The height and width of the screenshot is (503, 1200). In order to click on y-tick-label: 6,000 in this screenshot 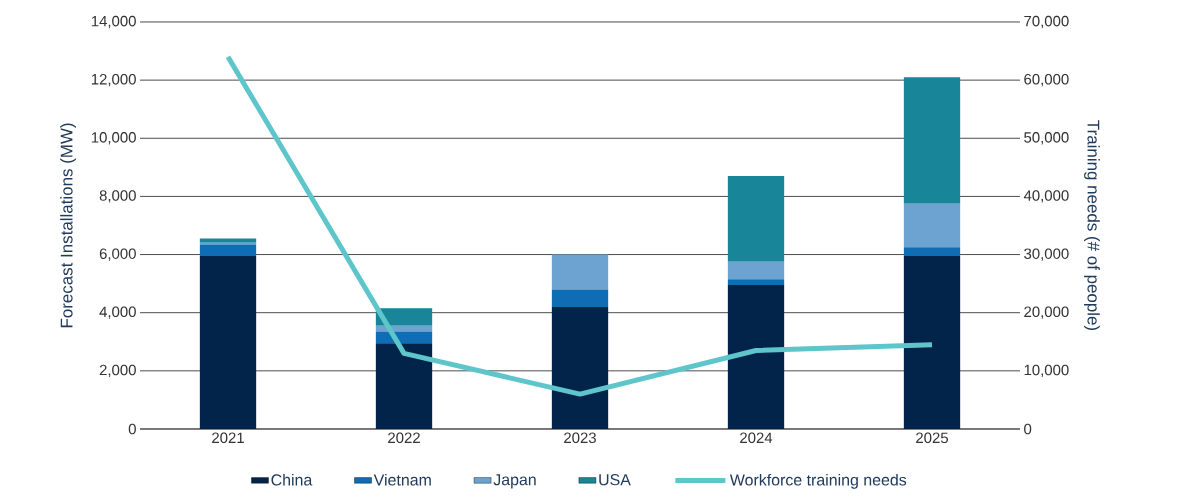, I will do `click(117, 254)`.